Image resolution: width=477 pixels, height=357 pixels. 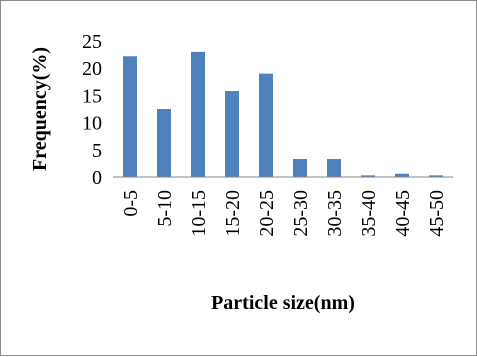 What do you see at coordinates (335, 213) in the screenshot?
I see `x-tick-label: 30-35` at bounding box center [335, 213].